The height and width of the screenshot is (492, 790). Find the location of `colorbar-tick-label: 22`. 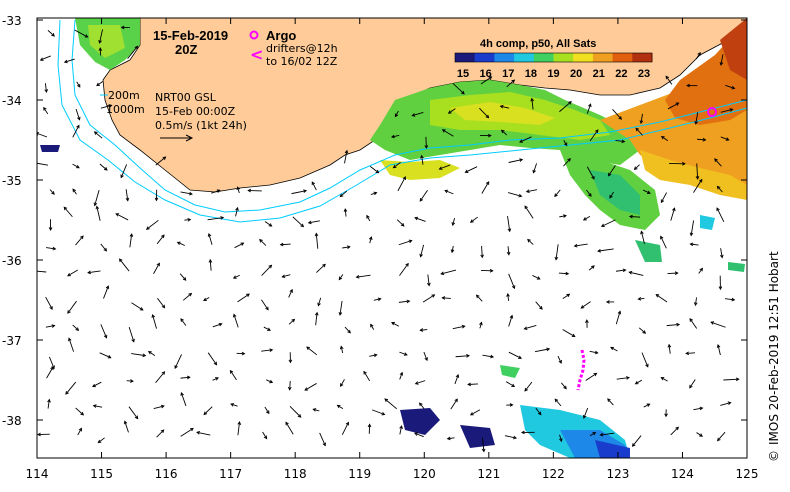

colorbar-tick-label: 22 is located at coordinates (621, 74).